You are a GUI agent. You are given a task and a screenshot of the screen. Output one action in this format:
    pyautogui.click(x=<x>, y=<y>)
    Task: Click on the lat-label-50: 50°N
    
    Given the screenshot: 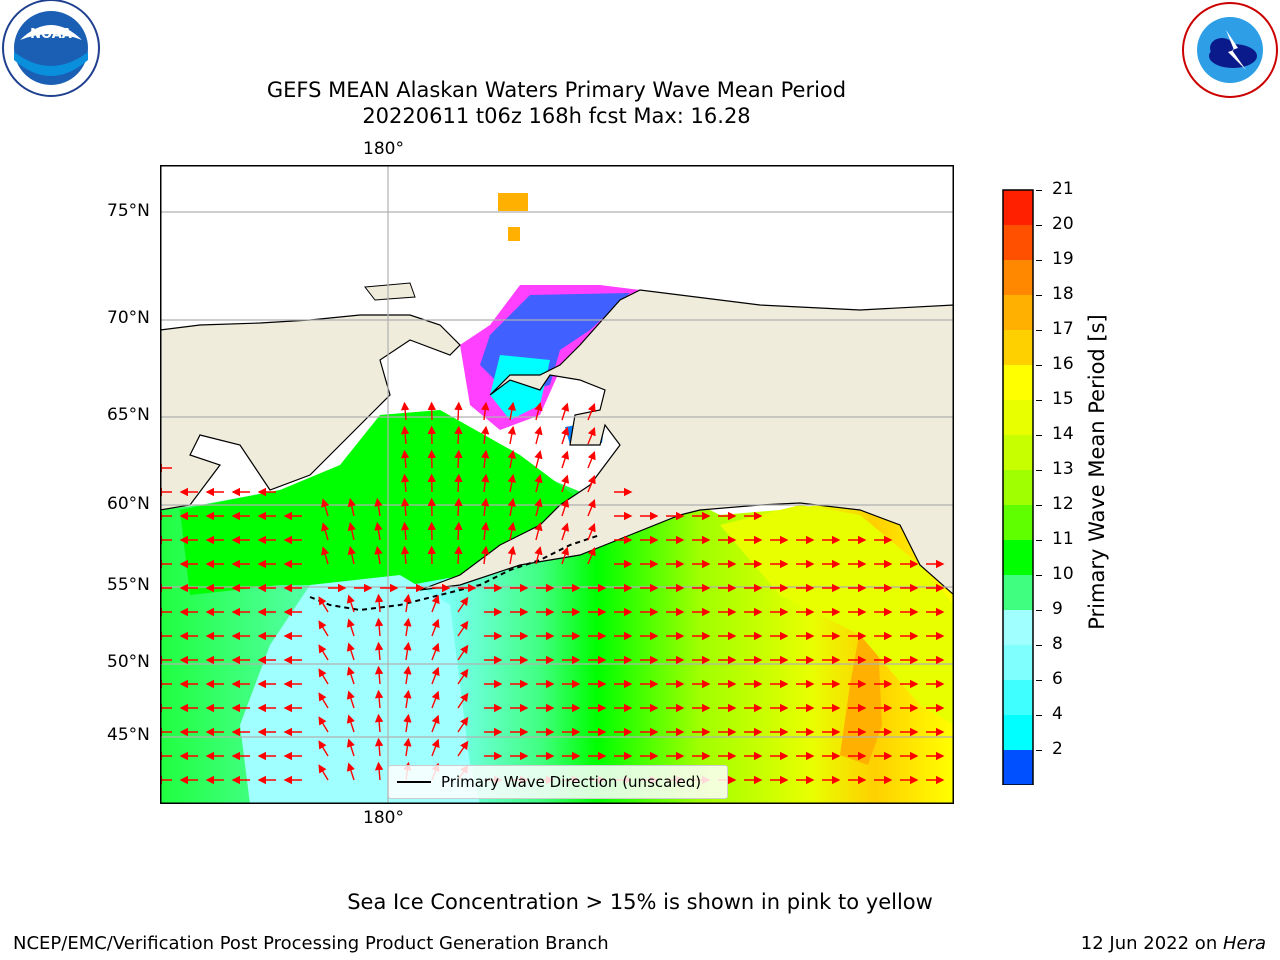 What is the action you would take?
    pyautogui.click(x=128, y=662)
    